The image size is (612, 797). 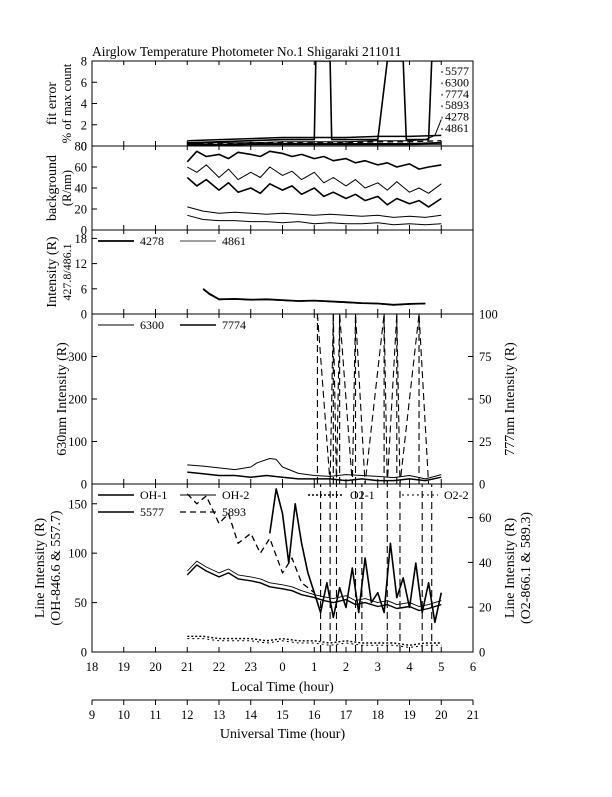 I want to click on local-time-tick-label: 20, so click(x=155, y=667).